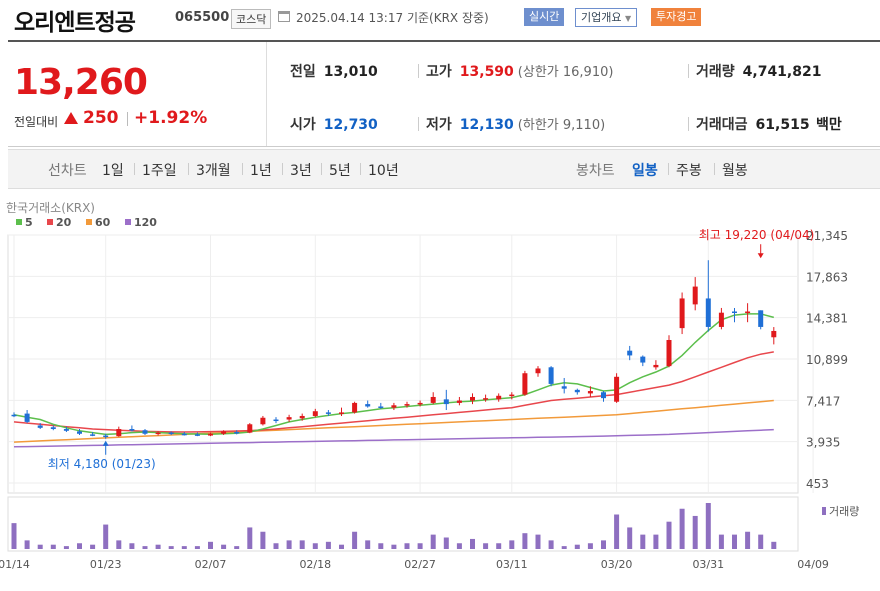 The height and width of the screenshot is (591, 880). I want to click on period-5y: 5년, so click(340, 171).